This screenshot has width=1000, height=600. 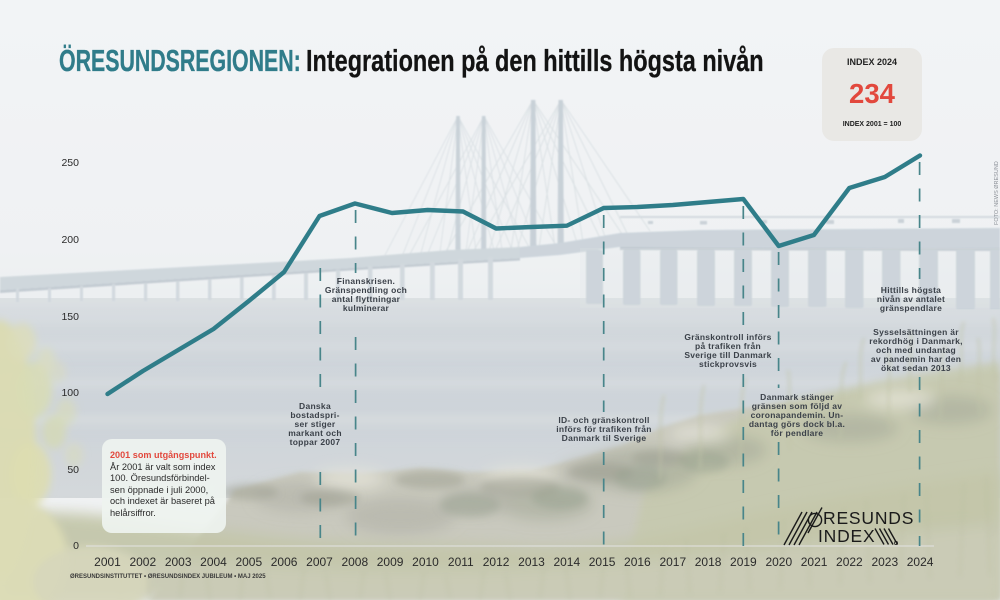 I want to click on svg-text: INDEX, so click(x=846, y=536).